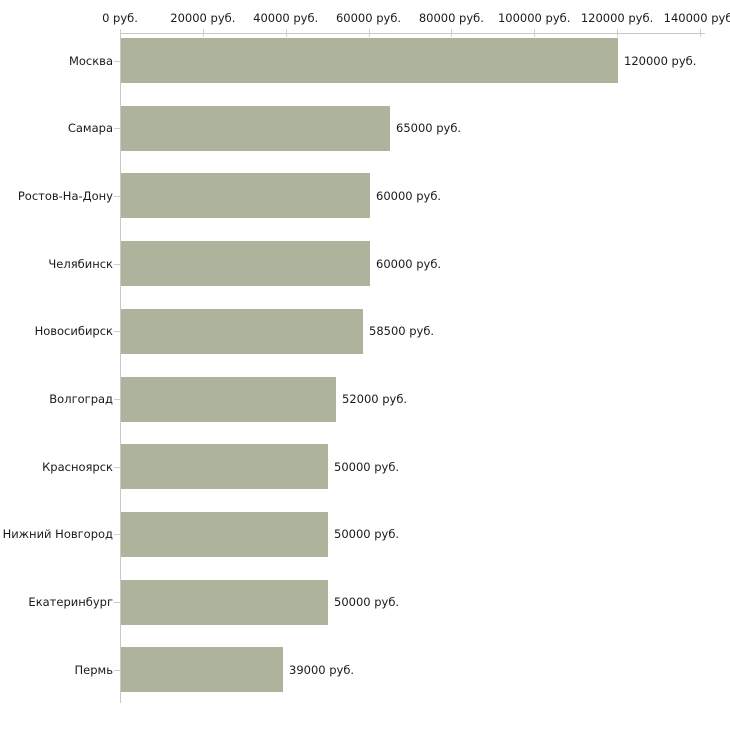  I want to click on category-label: Нижний Новгород, so click(57, 534).